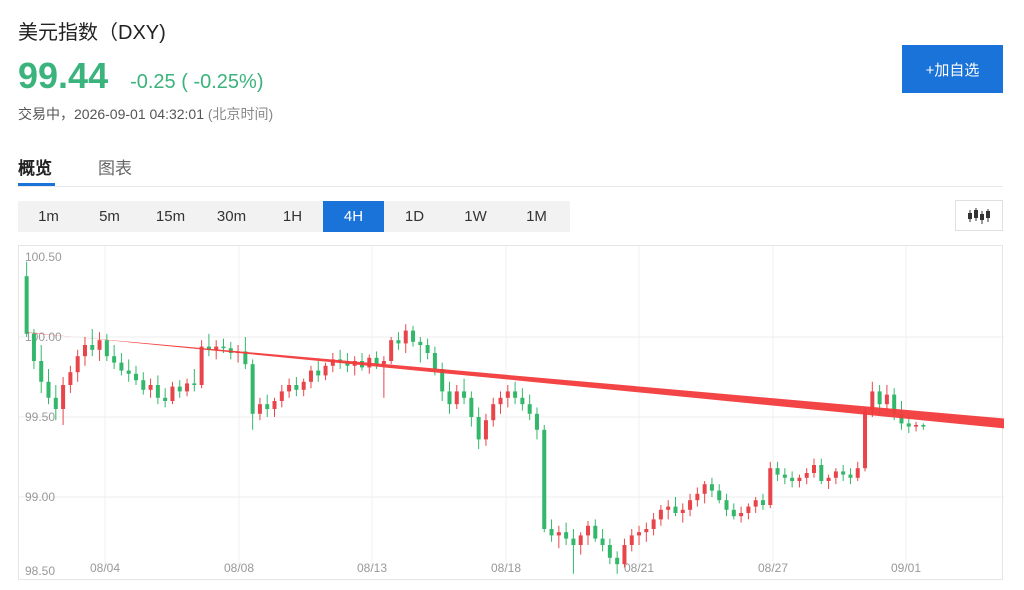  What do you see at coordinates (145, 114) in the screenshot?
I see `trading-status: 交易中，2026-09-01 04:32:01 (北京时间)` at bounding box center [145, 114].